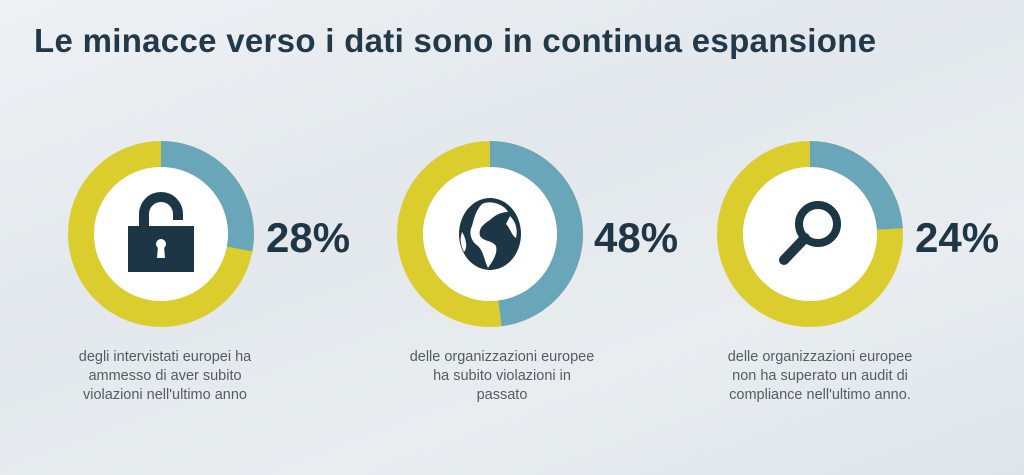  Describe the element at coordinates (165, 357) in the screenshot. I see `caption-line: degli intervistati europei ha` at that location.